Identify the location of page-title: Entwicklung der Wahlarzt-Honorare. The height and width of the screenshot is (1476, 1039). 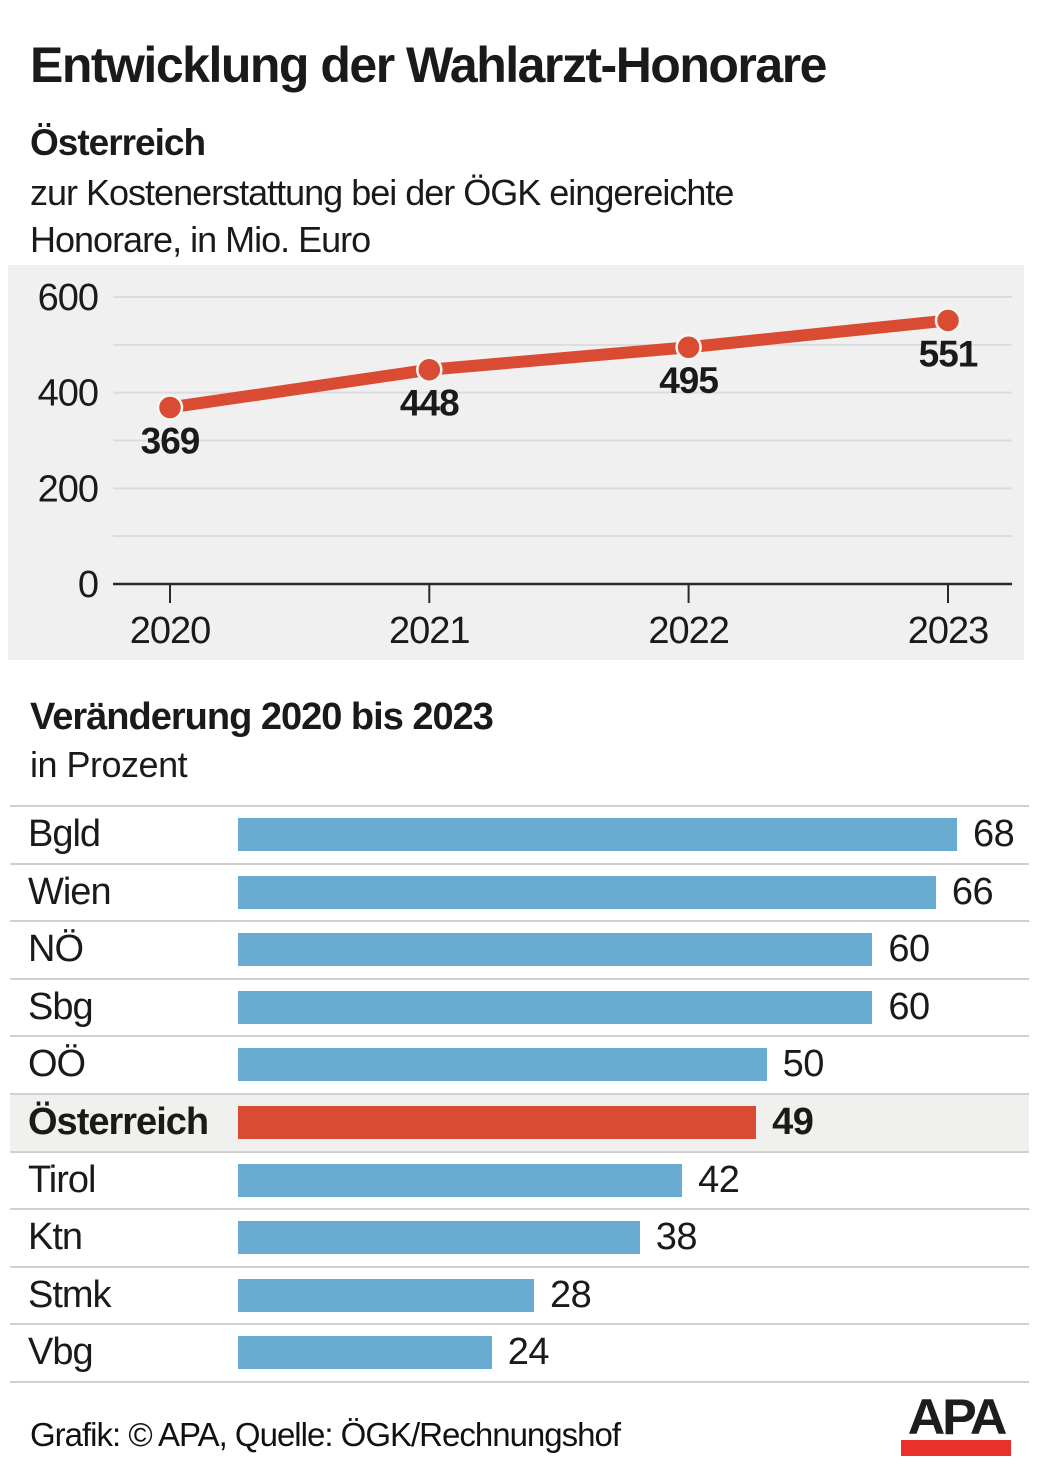
(428, 65).